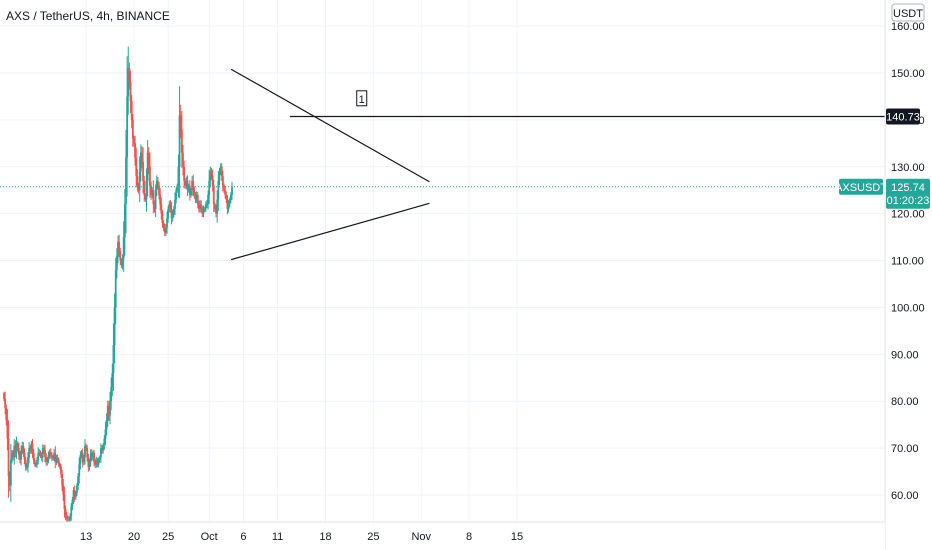  I want to click on price-tick-label: 100.00, so click(908, 308).